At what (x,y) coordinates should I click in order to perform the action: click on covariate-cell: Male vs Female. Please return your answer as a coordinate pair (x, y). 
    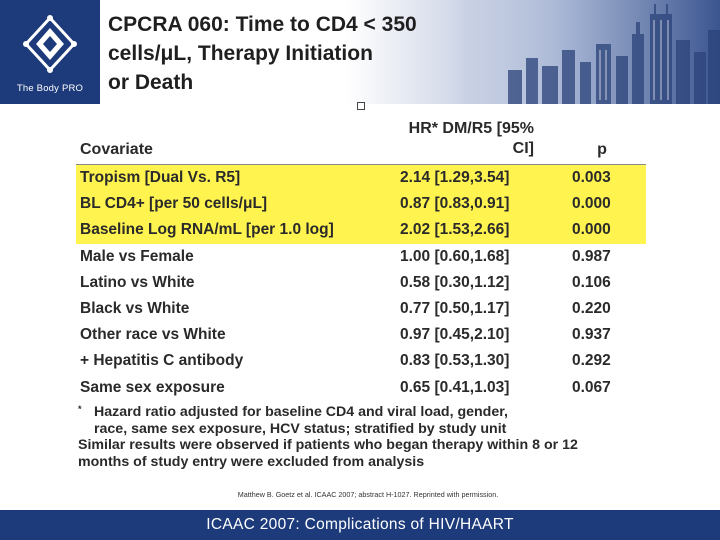
    Looking at the image, I should click on (137, 256).